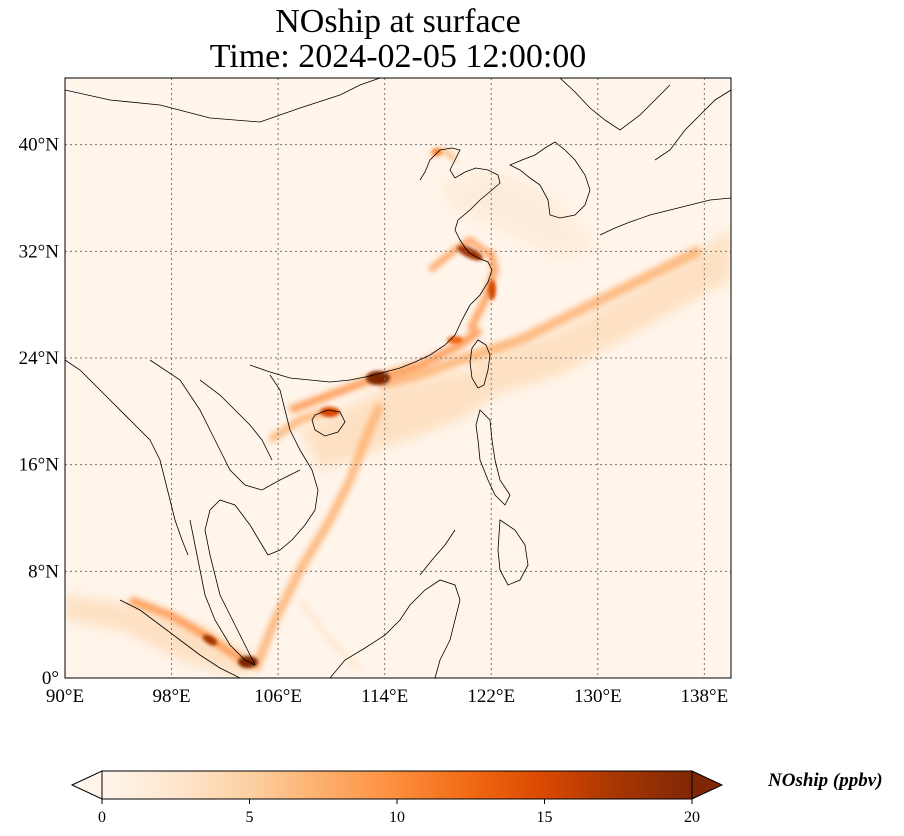 This screenshot has width=904, height=836. Describe the element at coordinates (65, 696) in the screenshot. I see `lon-tick-label: 90°E` at that location.